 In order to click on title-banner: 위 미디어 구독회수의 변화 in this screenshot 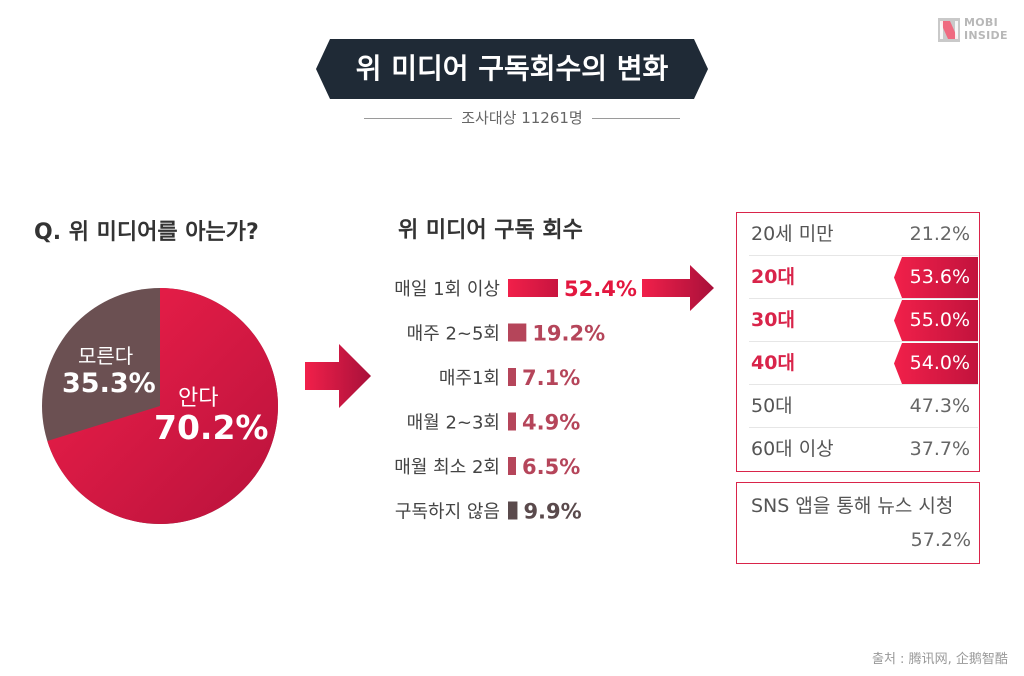, I will do `click(512, 69)`.